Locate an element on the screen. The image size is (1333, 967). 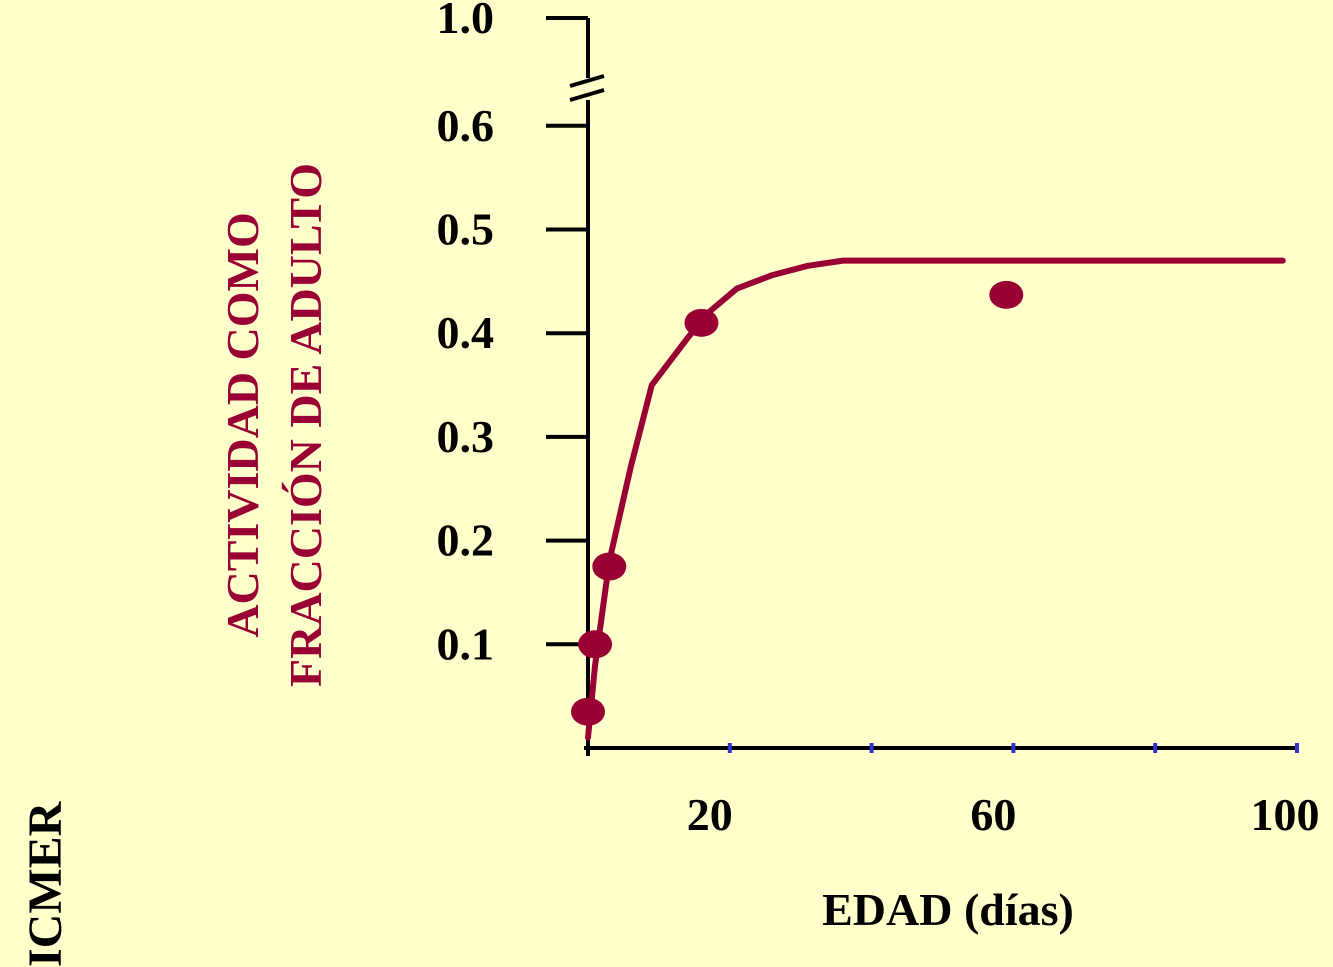
y-tick-label: 0.1 is located at coordinates (466, 643).